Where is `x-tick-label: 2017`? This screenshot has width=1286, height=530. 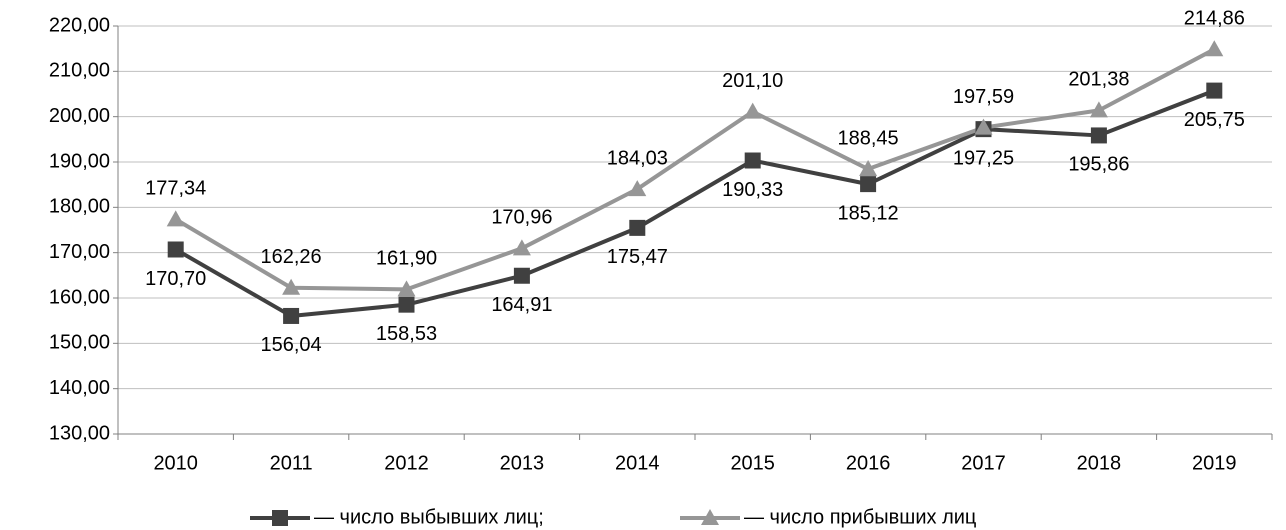 x-tick-label: 2017 is located at coordinates (983, 463).